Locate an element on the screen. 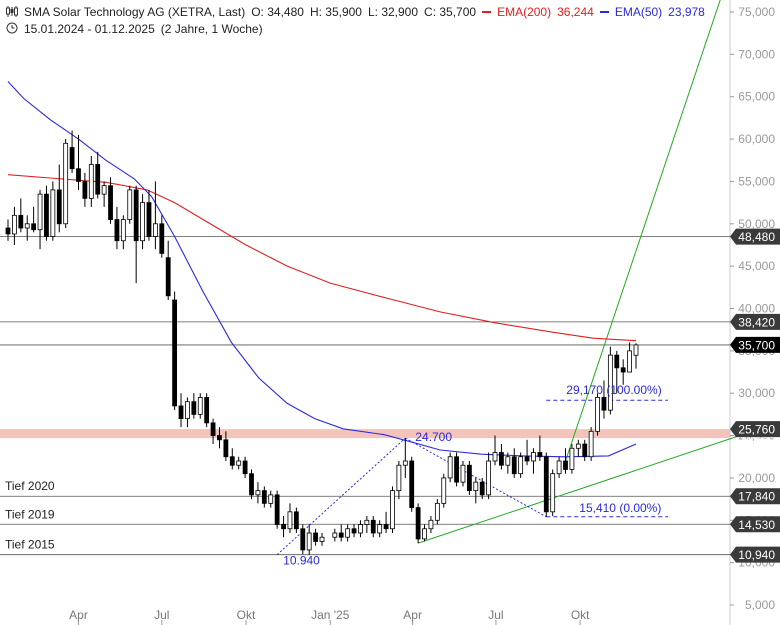  x-tick-label: Okt is located at coordinates (580, 615).